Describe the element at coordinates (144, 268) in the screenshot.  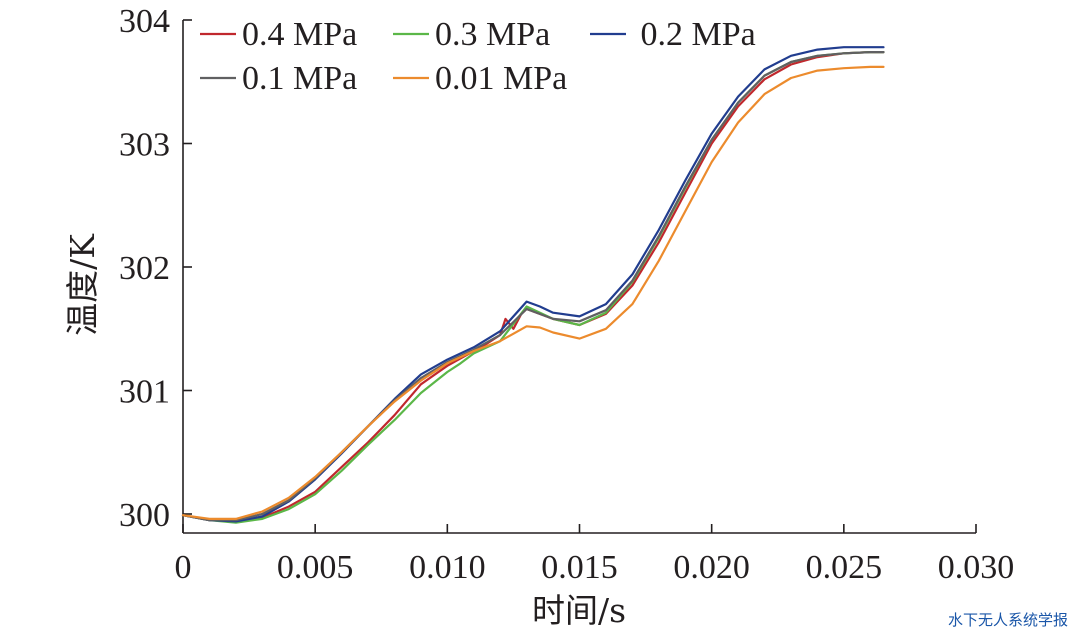
I see `y-tick-label: 302` at that location.